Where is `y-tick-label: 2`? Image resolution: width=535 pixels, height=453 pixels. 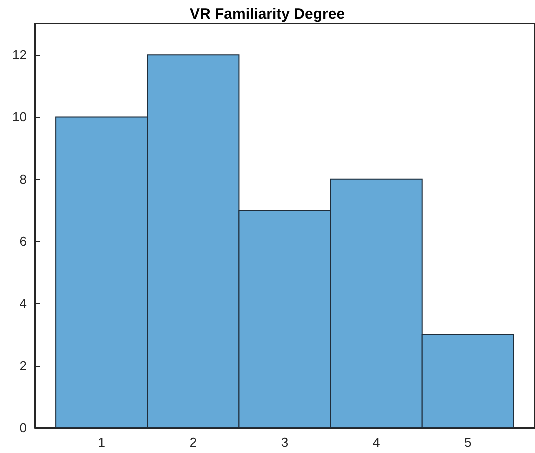 y-tick-label: 2 is located at coordinates (23, 366).